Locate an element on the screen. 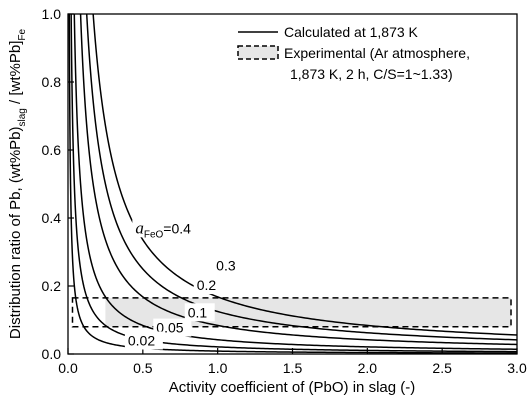 This screenshot has width=528, height=400. legend-line-label: Calculated at 1,873 K is located at coordinates (351, 32).